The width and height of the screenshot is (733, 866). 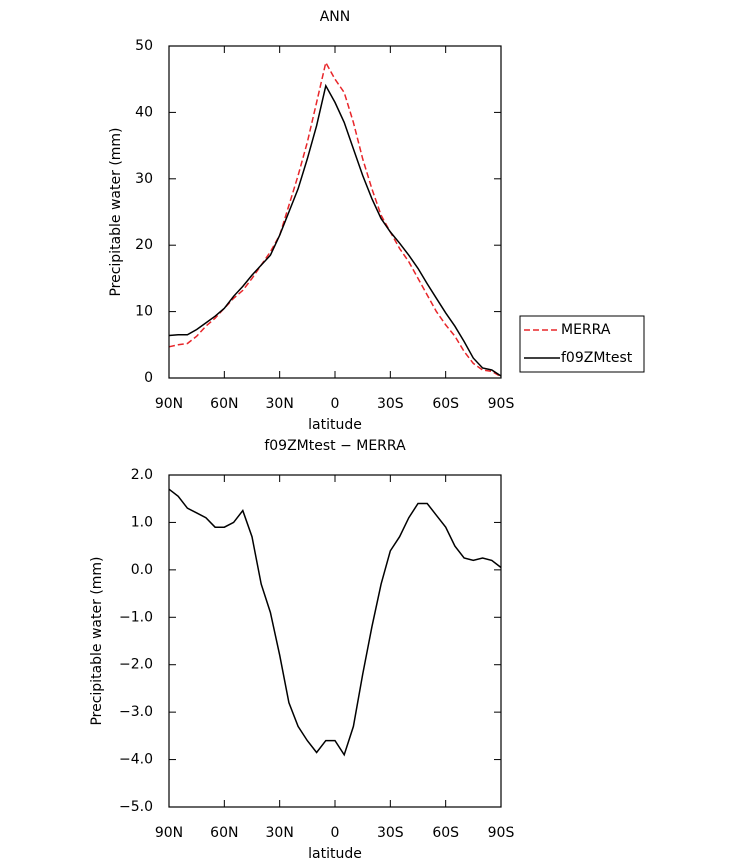 I want to click on legend-label: MERRA, so click(x=586, y=330).